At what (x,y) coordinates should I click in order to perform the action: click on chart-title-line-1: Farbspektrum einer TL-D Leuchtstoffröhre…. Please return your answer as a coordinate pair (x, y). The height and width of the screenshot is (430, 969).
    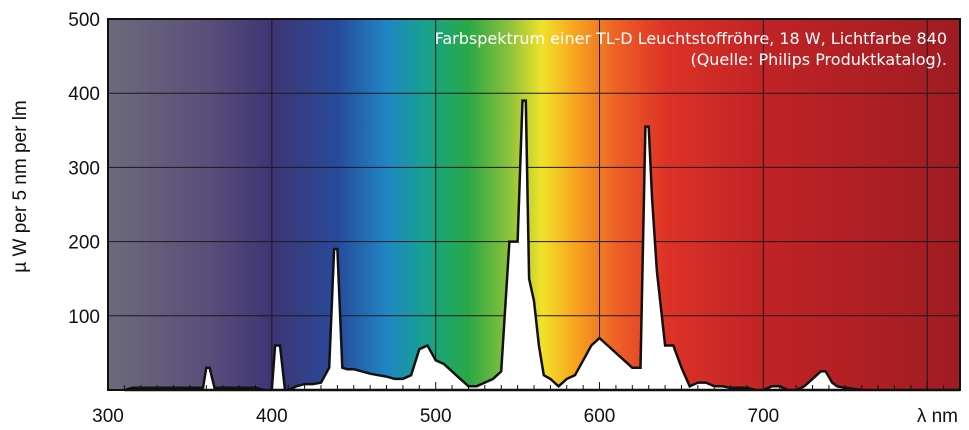
    Looking at the image, I should click on (691, 38).